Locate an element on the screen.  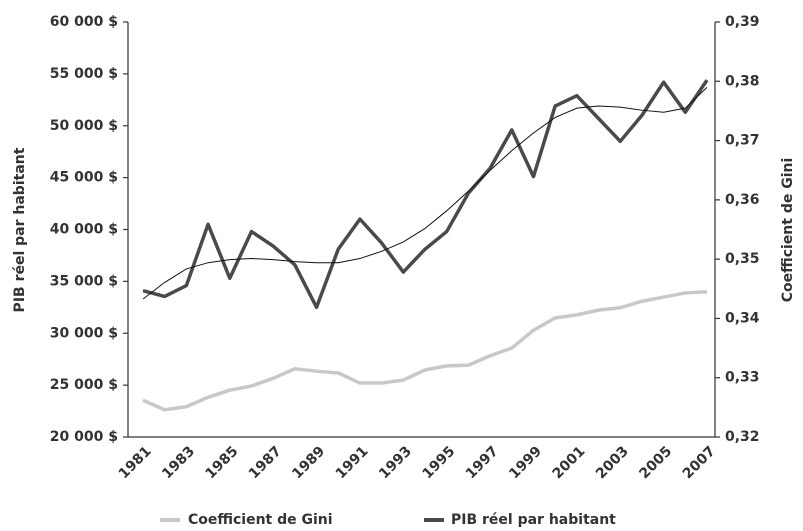
y2-axis-title: Coefficient de Gini is located at coordinates (788, 230).